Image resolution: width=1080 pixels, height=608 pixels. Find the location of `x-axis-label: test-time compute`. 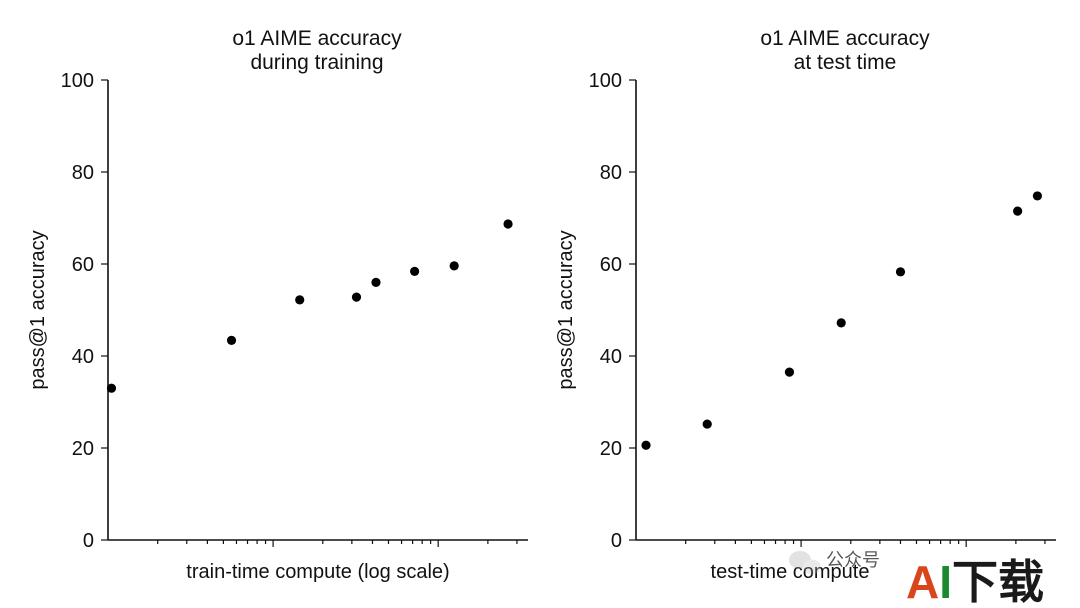

x-axis-label: test-time compute is located at coordinates (790, 572).